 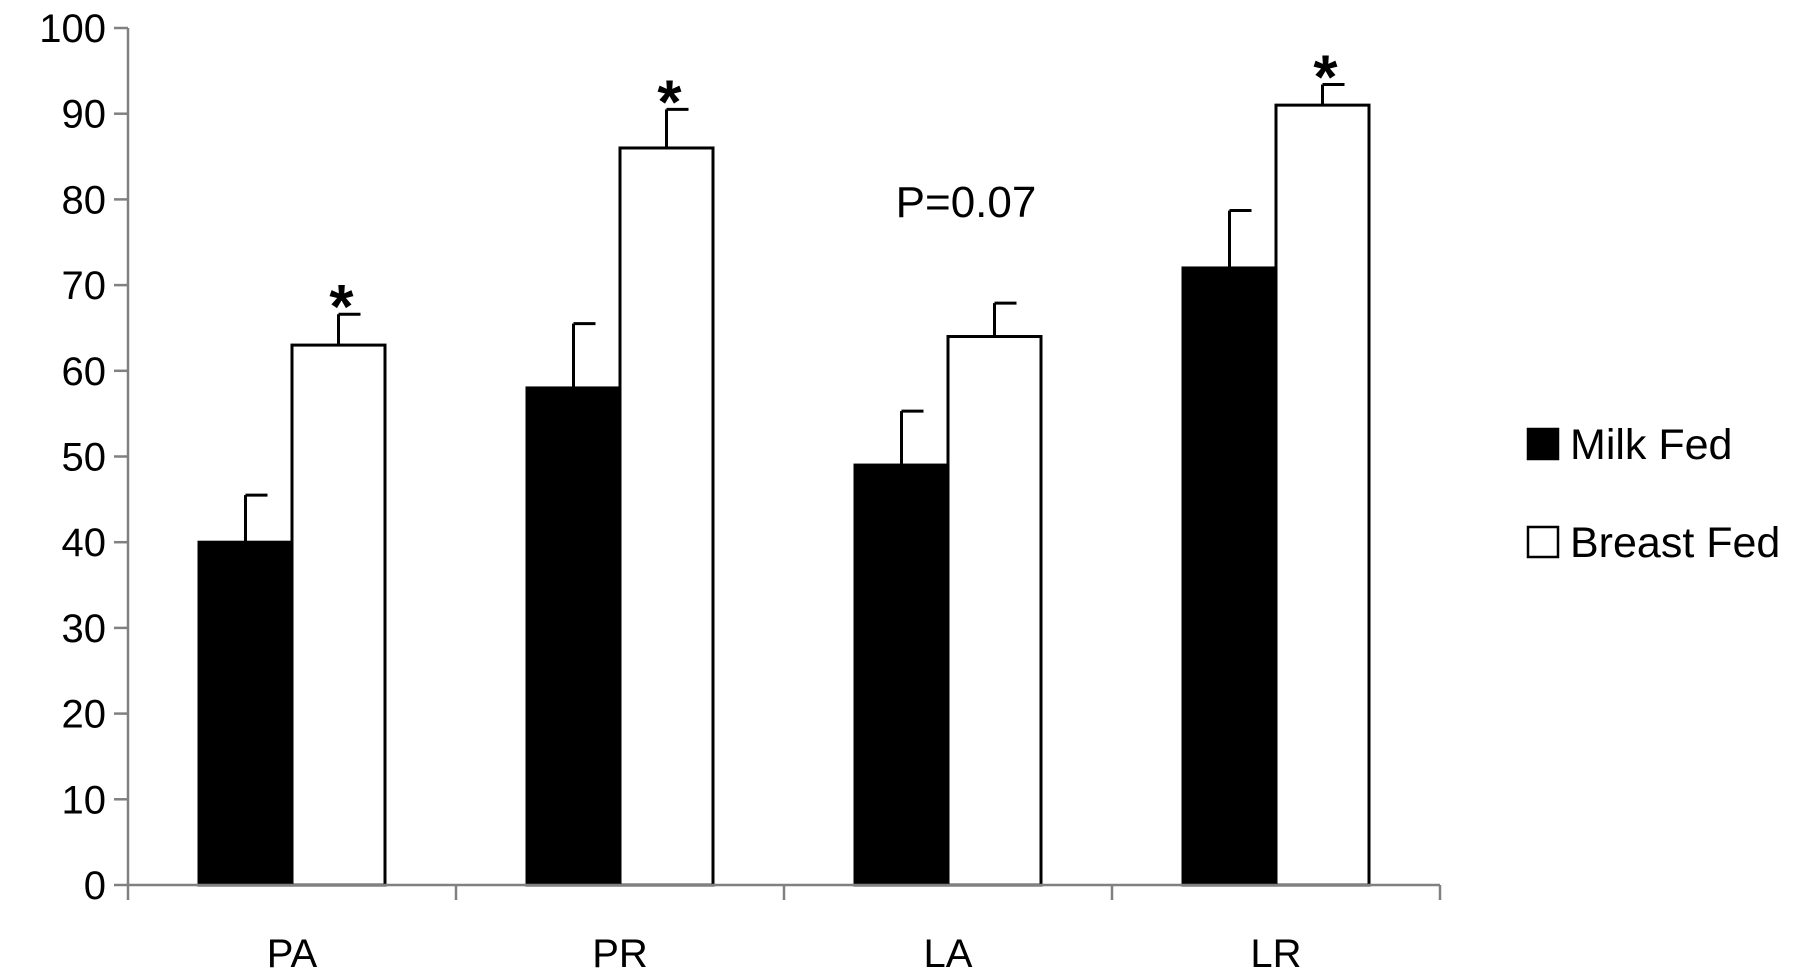 What do you see at coordinates (84, 115) in the screenshot?
I see `y-tick-label: 90` at bounding box center [84, 115].